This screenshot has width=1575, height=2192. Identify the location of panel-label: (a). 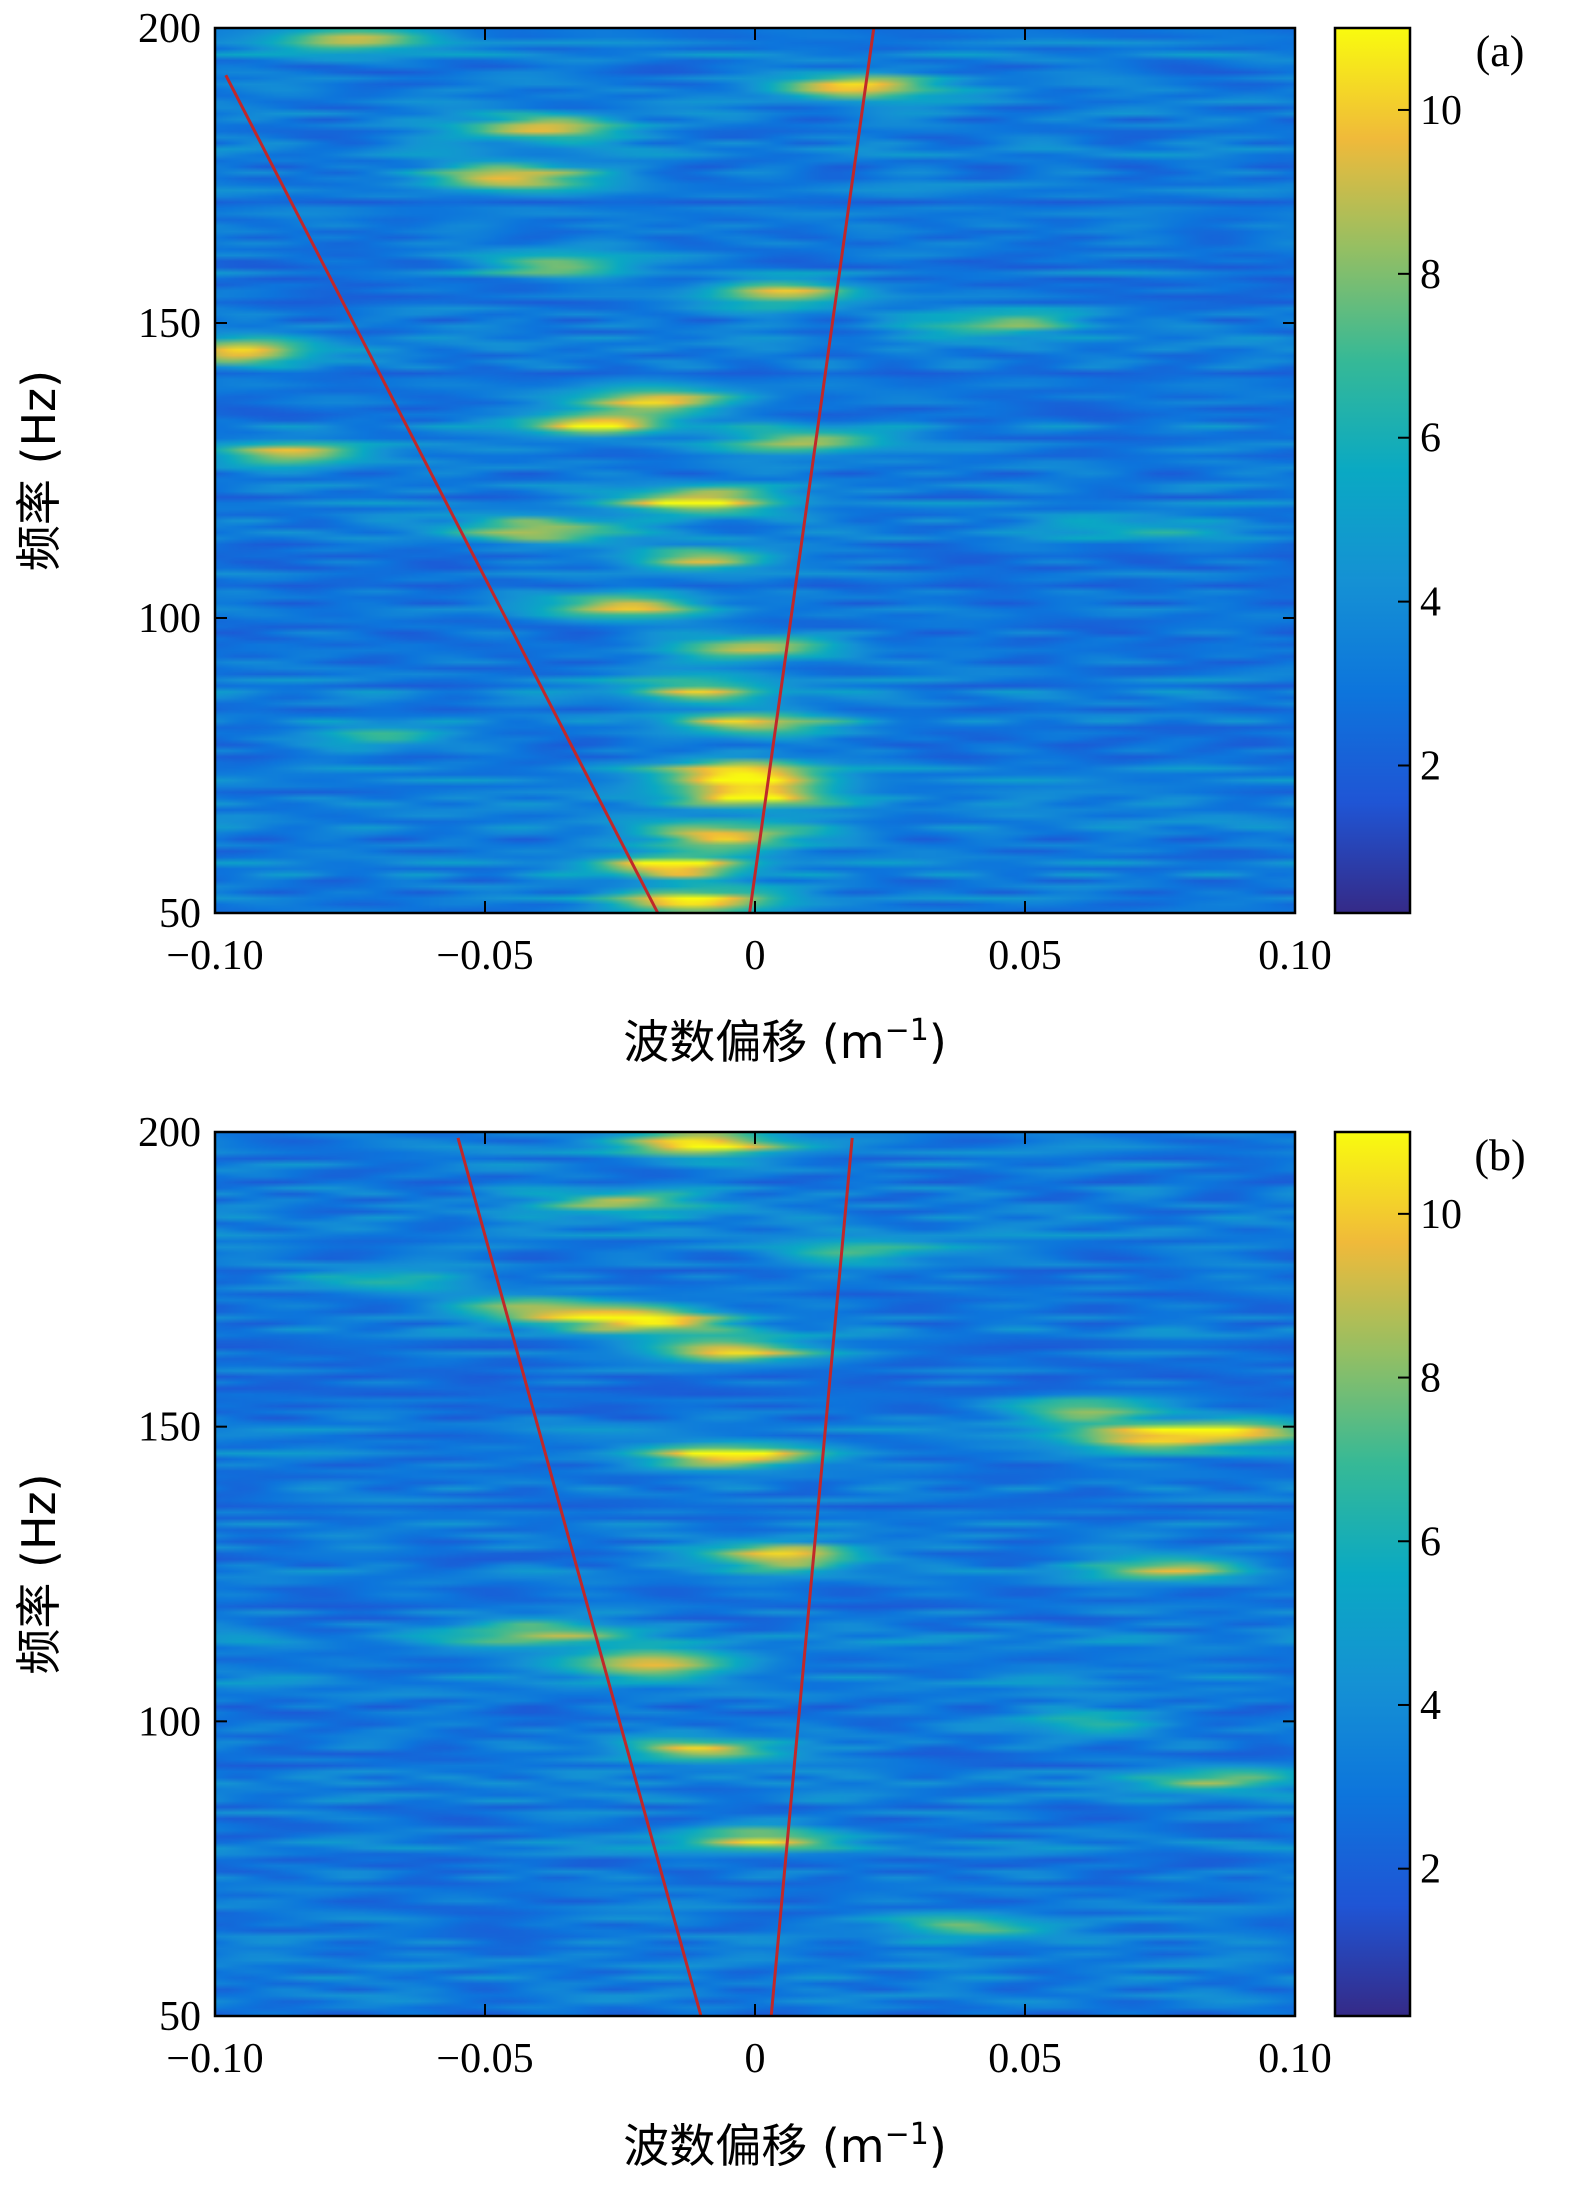
(1500, 51).